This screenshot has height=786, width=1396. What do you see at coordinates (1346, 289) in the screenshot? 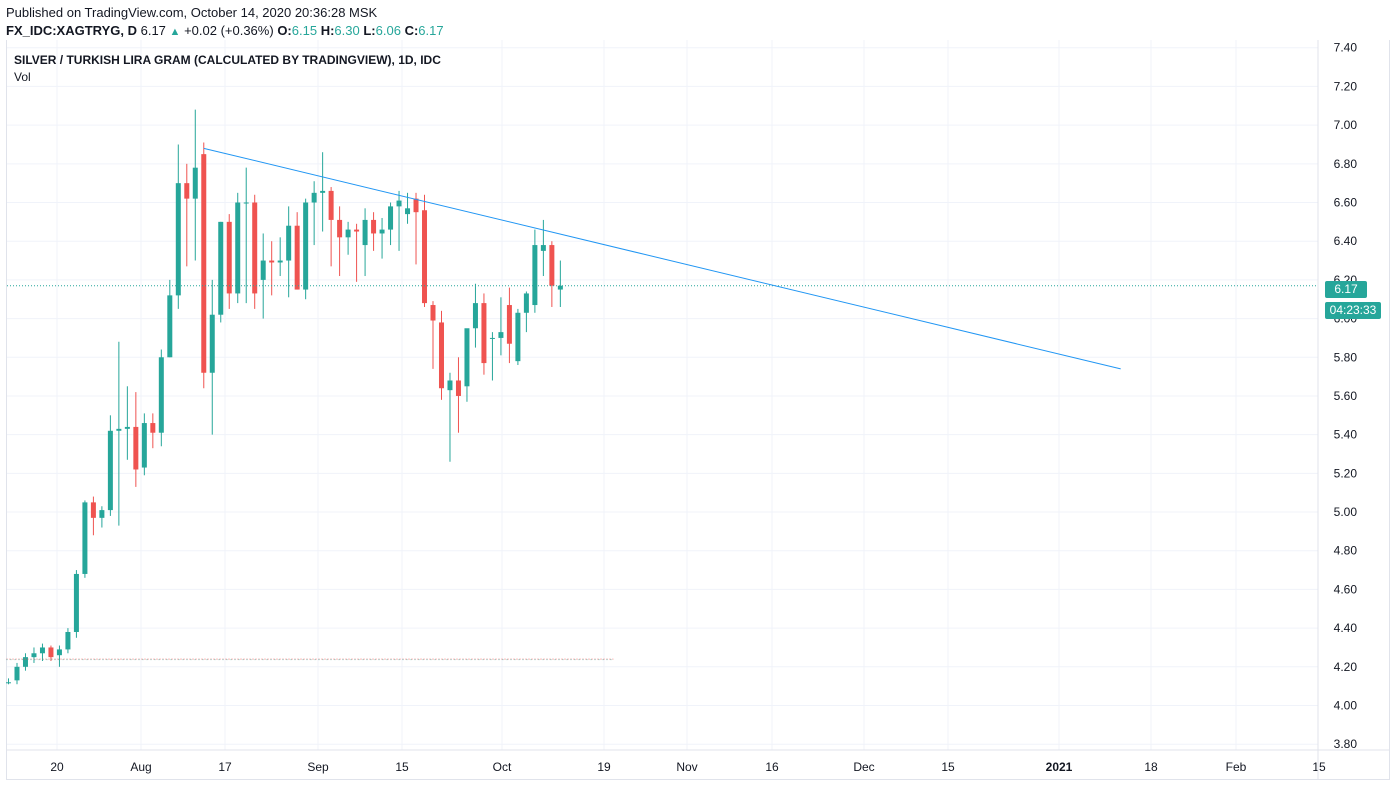
I see `last-price-badge: 6.17` at bounding box center [1346, 289].